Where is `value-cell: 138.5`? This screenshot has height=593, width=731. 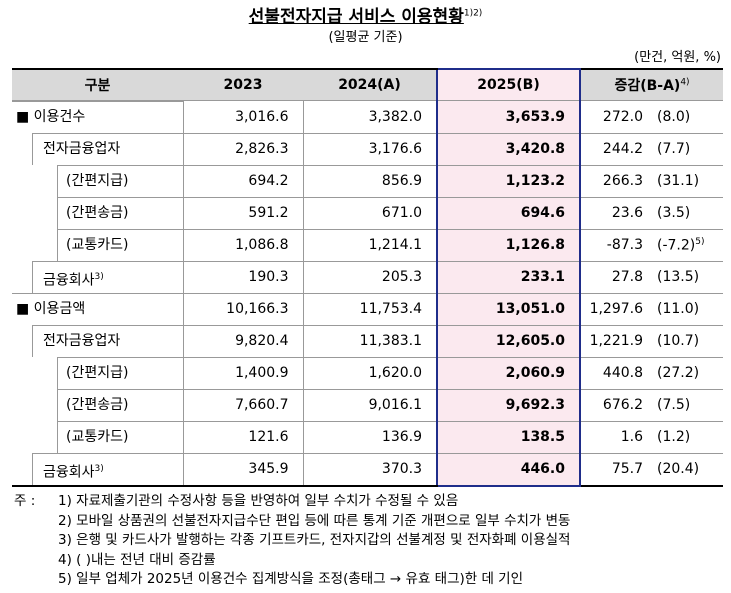 value-cell: 138.5 is located at coordinates (508, 437).